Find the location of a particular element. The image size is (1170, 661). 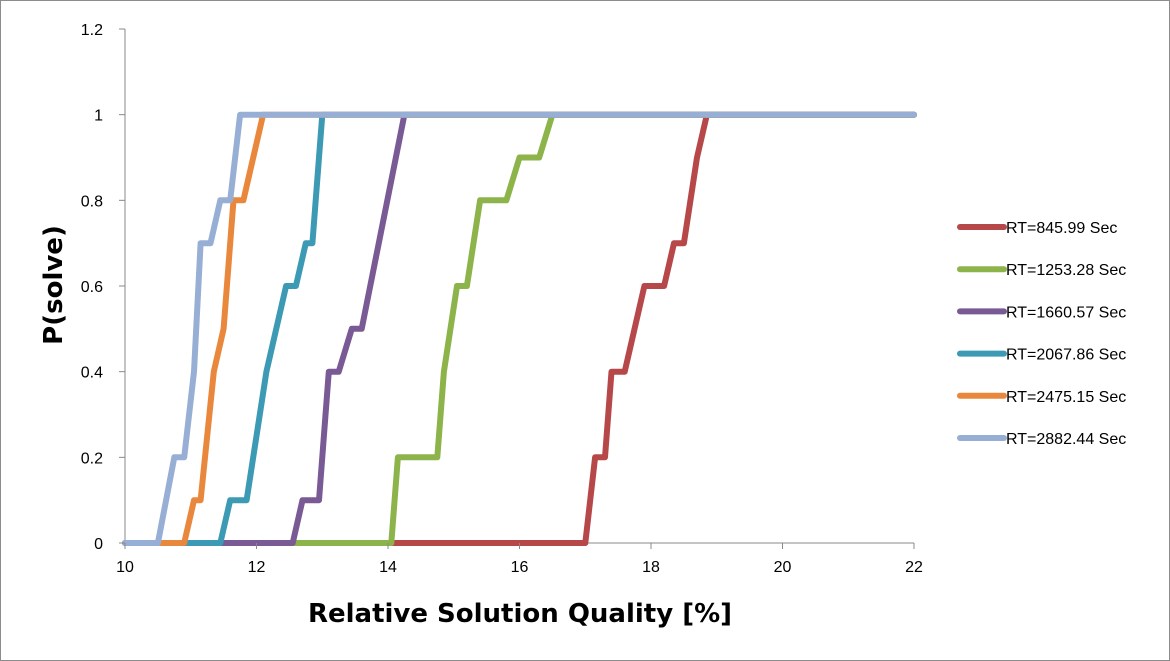

y-tick-label: 0.8 is located at coordinates (92, 201).